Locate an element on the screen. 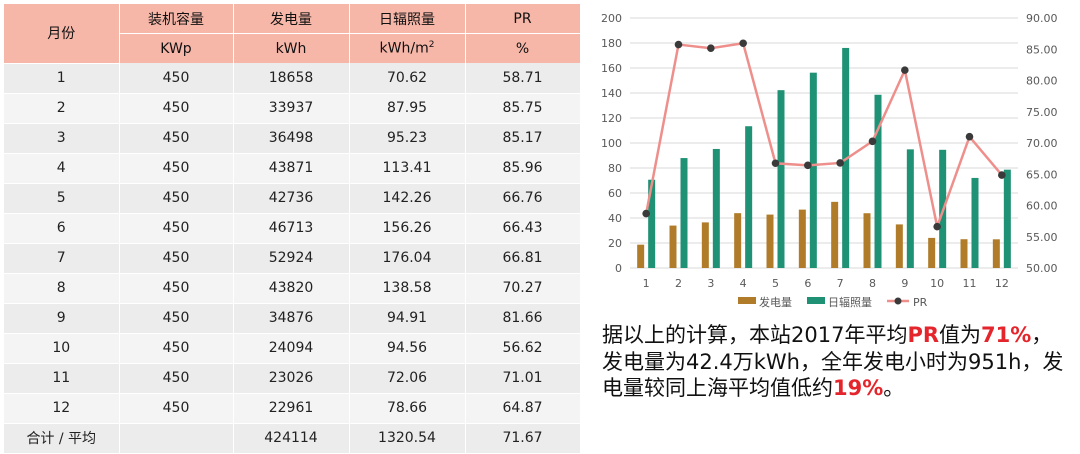 The height and width of the screenshot is (454, 1080). table-row: 11 450 23026 72.06 71.01 is located at coordinates (292, 378).